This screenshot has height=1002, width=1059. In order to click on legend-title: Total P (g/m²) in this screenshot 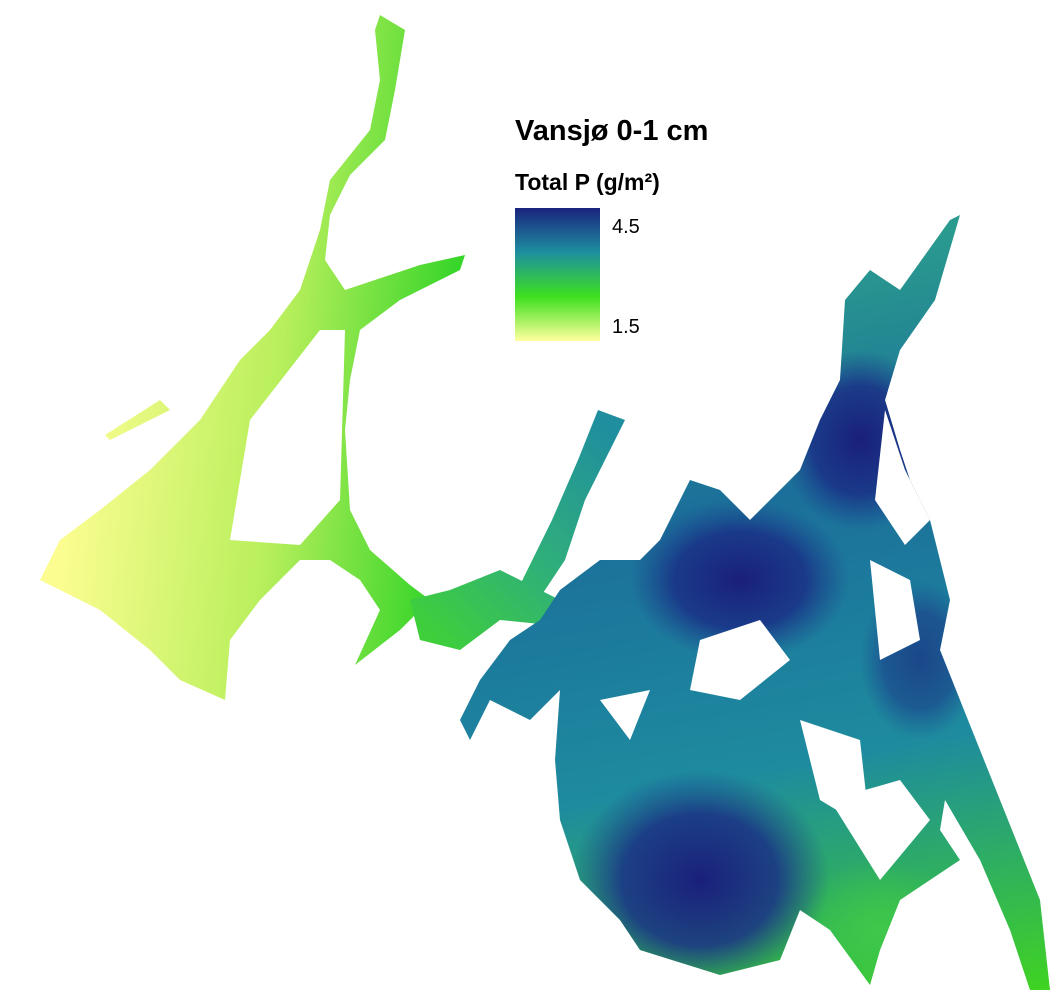, I will do `click(587, 182)`.